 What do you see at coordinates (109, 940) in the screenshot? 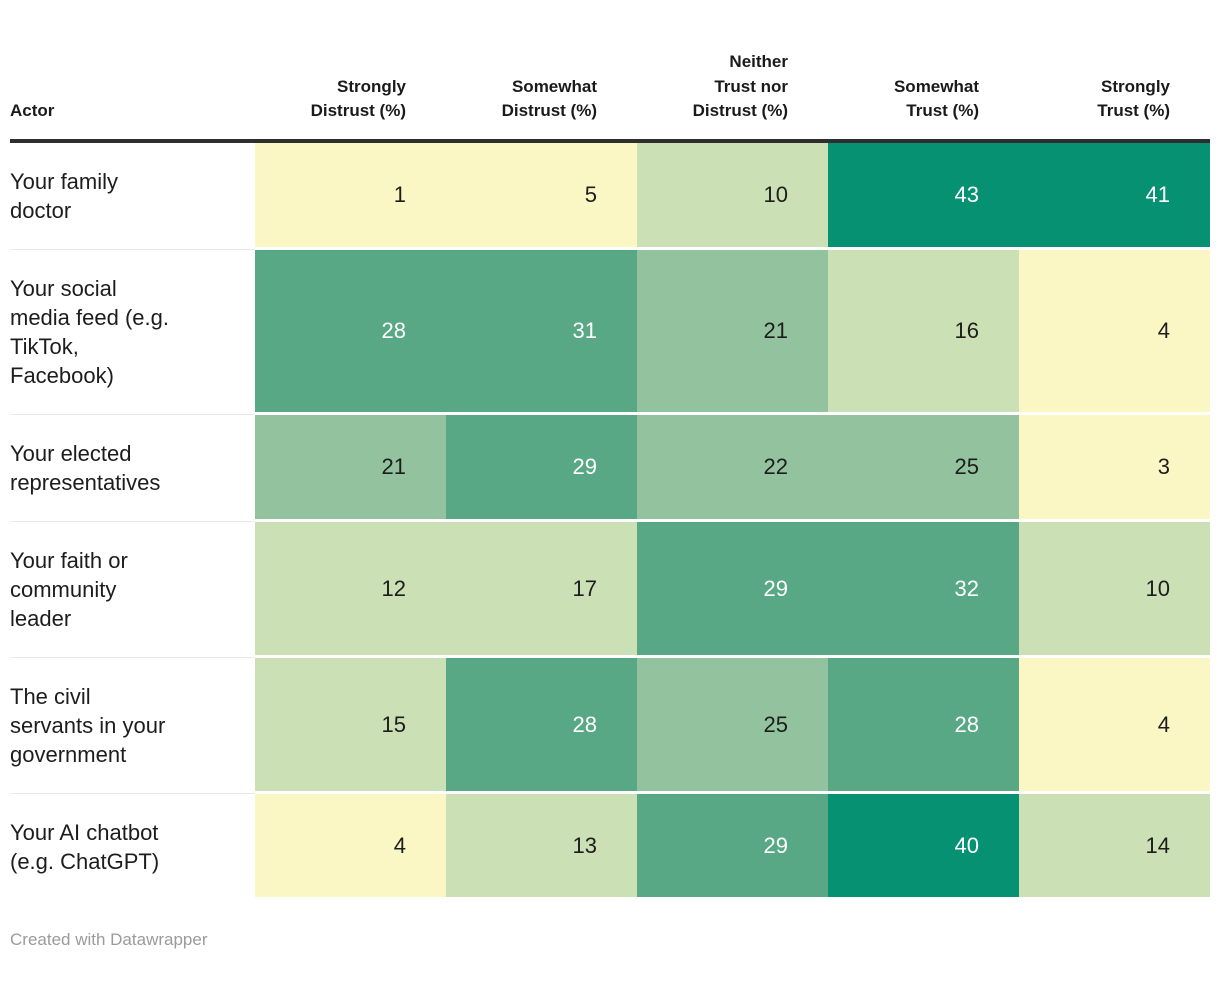
I see `datawrapper-credit-link: Created with Datawrapper` at bounding box center [109, 940].